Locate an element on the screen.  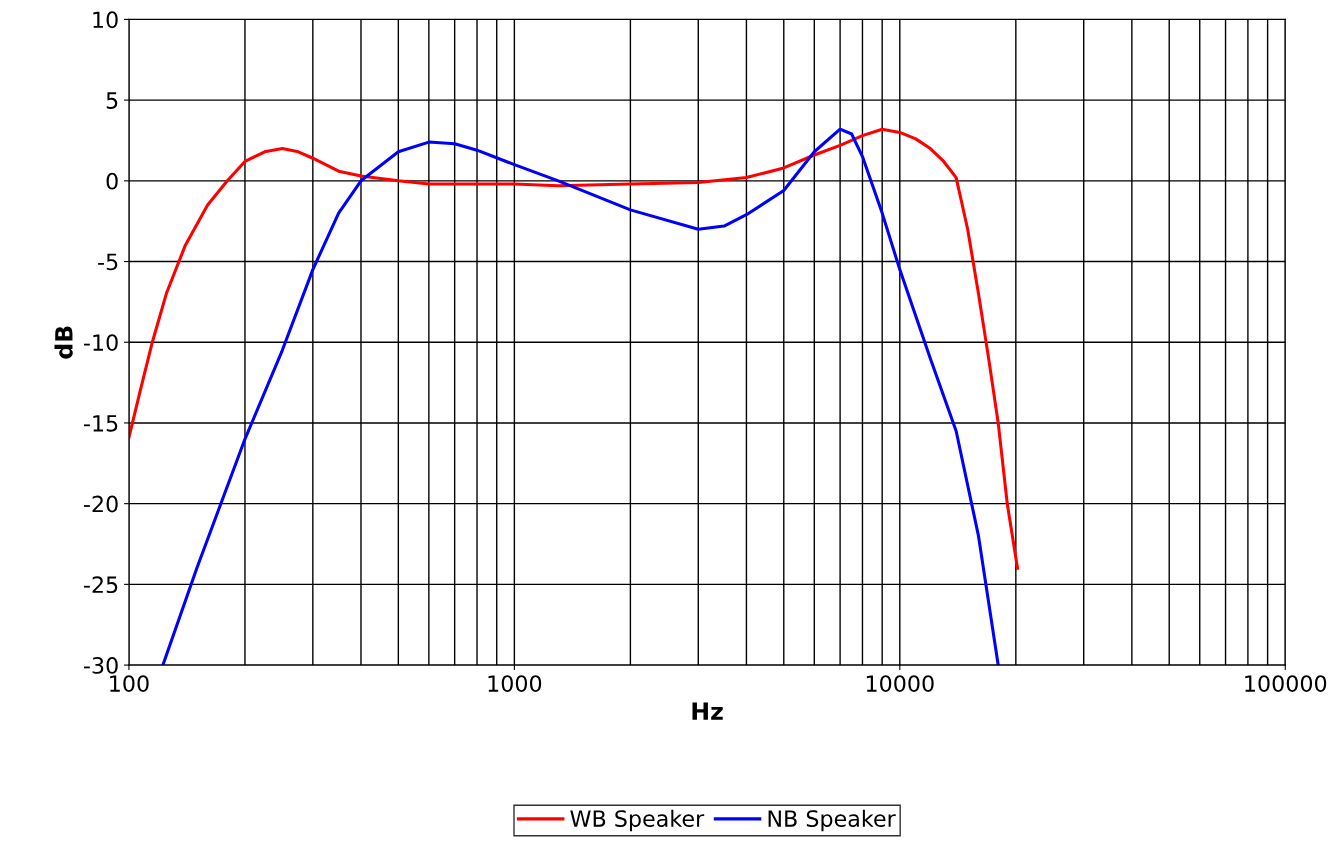
x-axis-title: Hz is located at coordinates (707, 711).